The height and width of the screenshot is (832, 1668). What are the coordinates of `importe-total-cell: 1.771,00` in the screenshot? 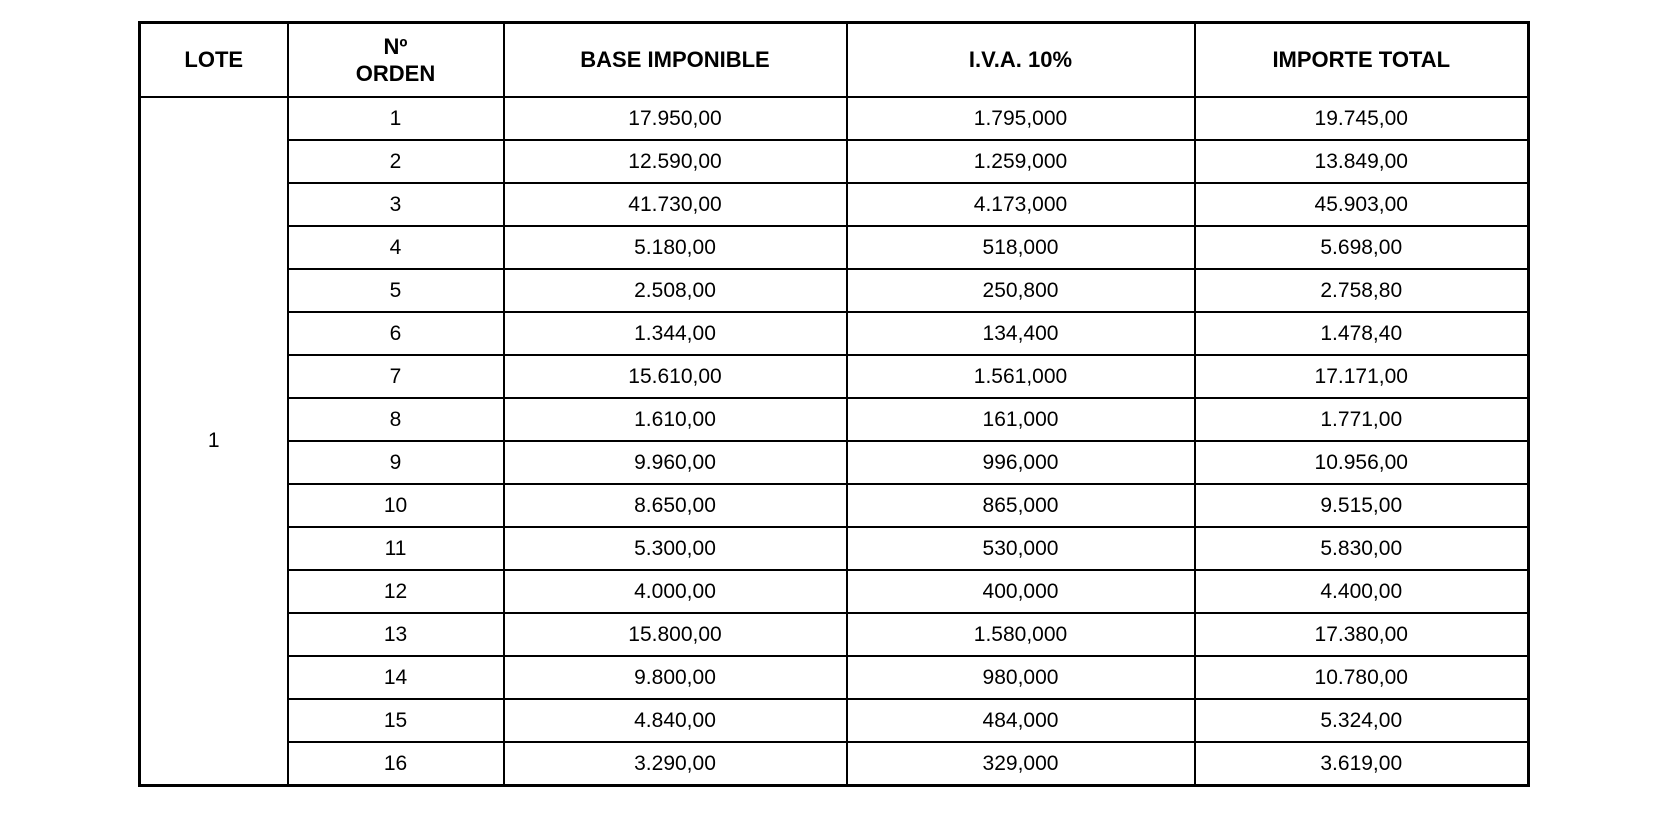 It's located at (1361, 419).